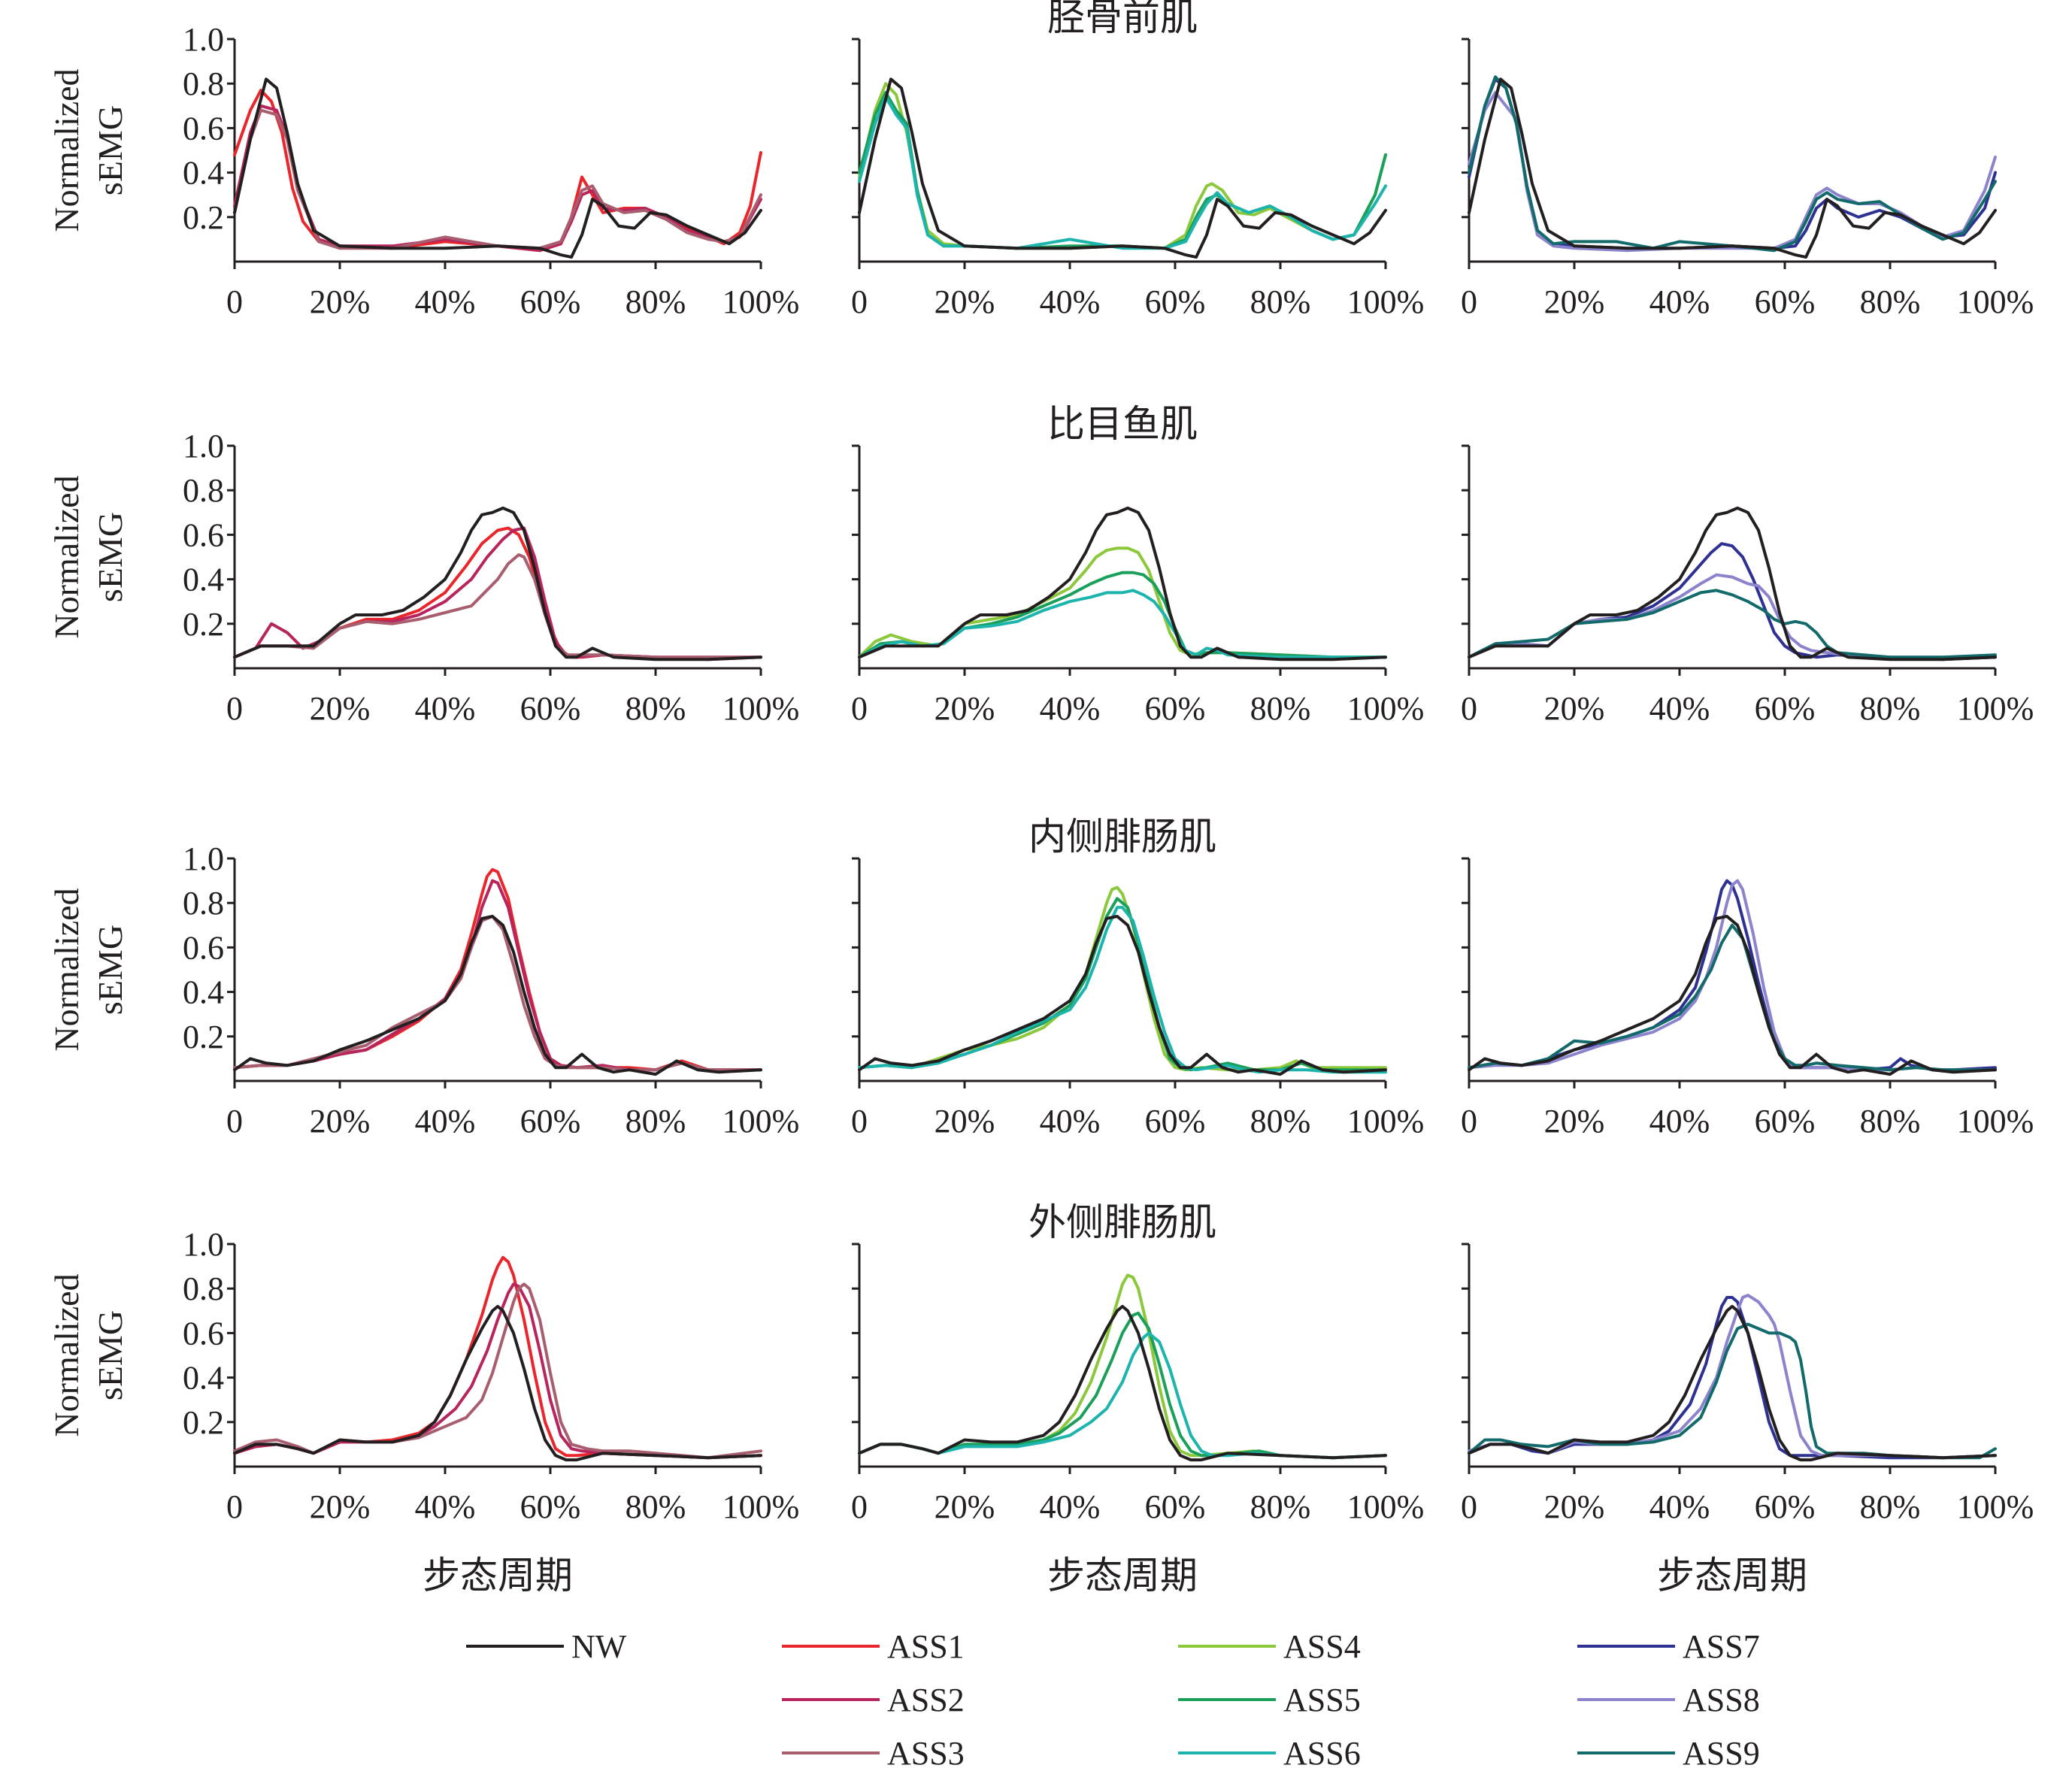 The image size is (2072, 1768). I want to click on row-title: 胫骨前肌, so click(1122, 19).